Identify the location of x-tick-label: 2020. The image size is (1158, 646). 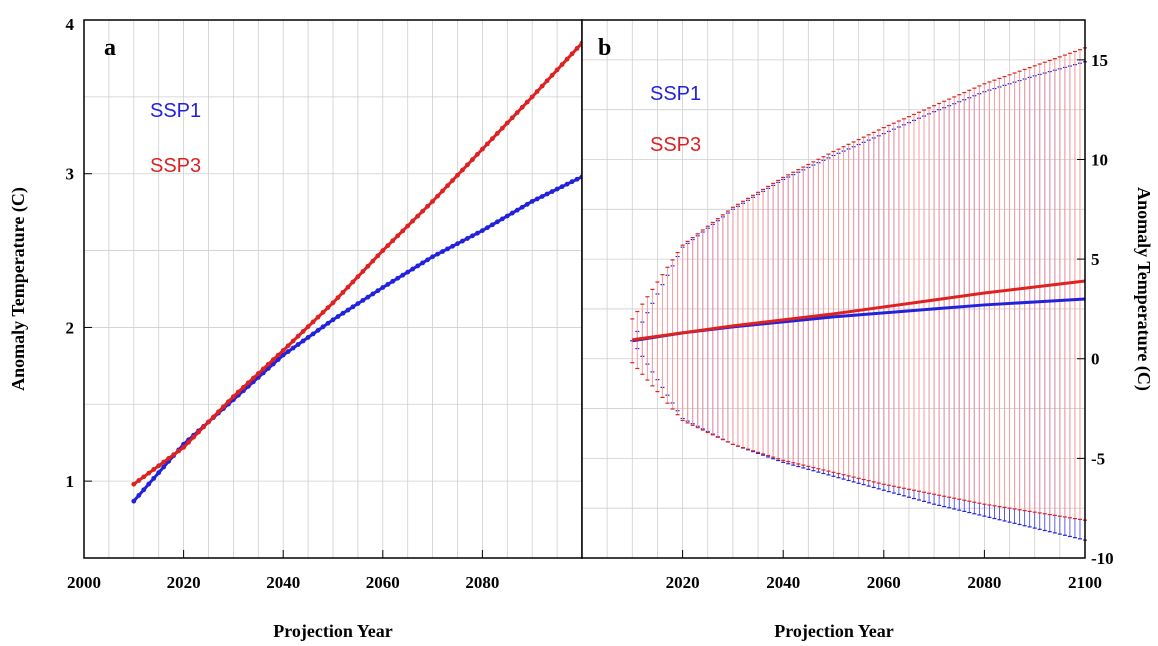
(683, 582).